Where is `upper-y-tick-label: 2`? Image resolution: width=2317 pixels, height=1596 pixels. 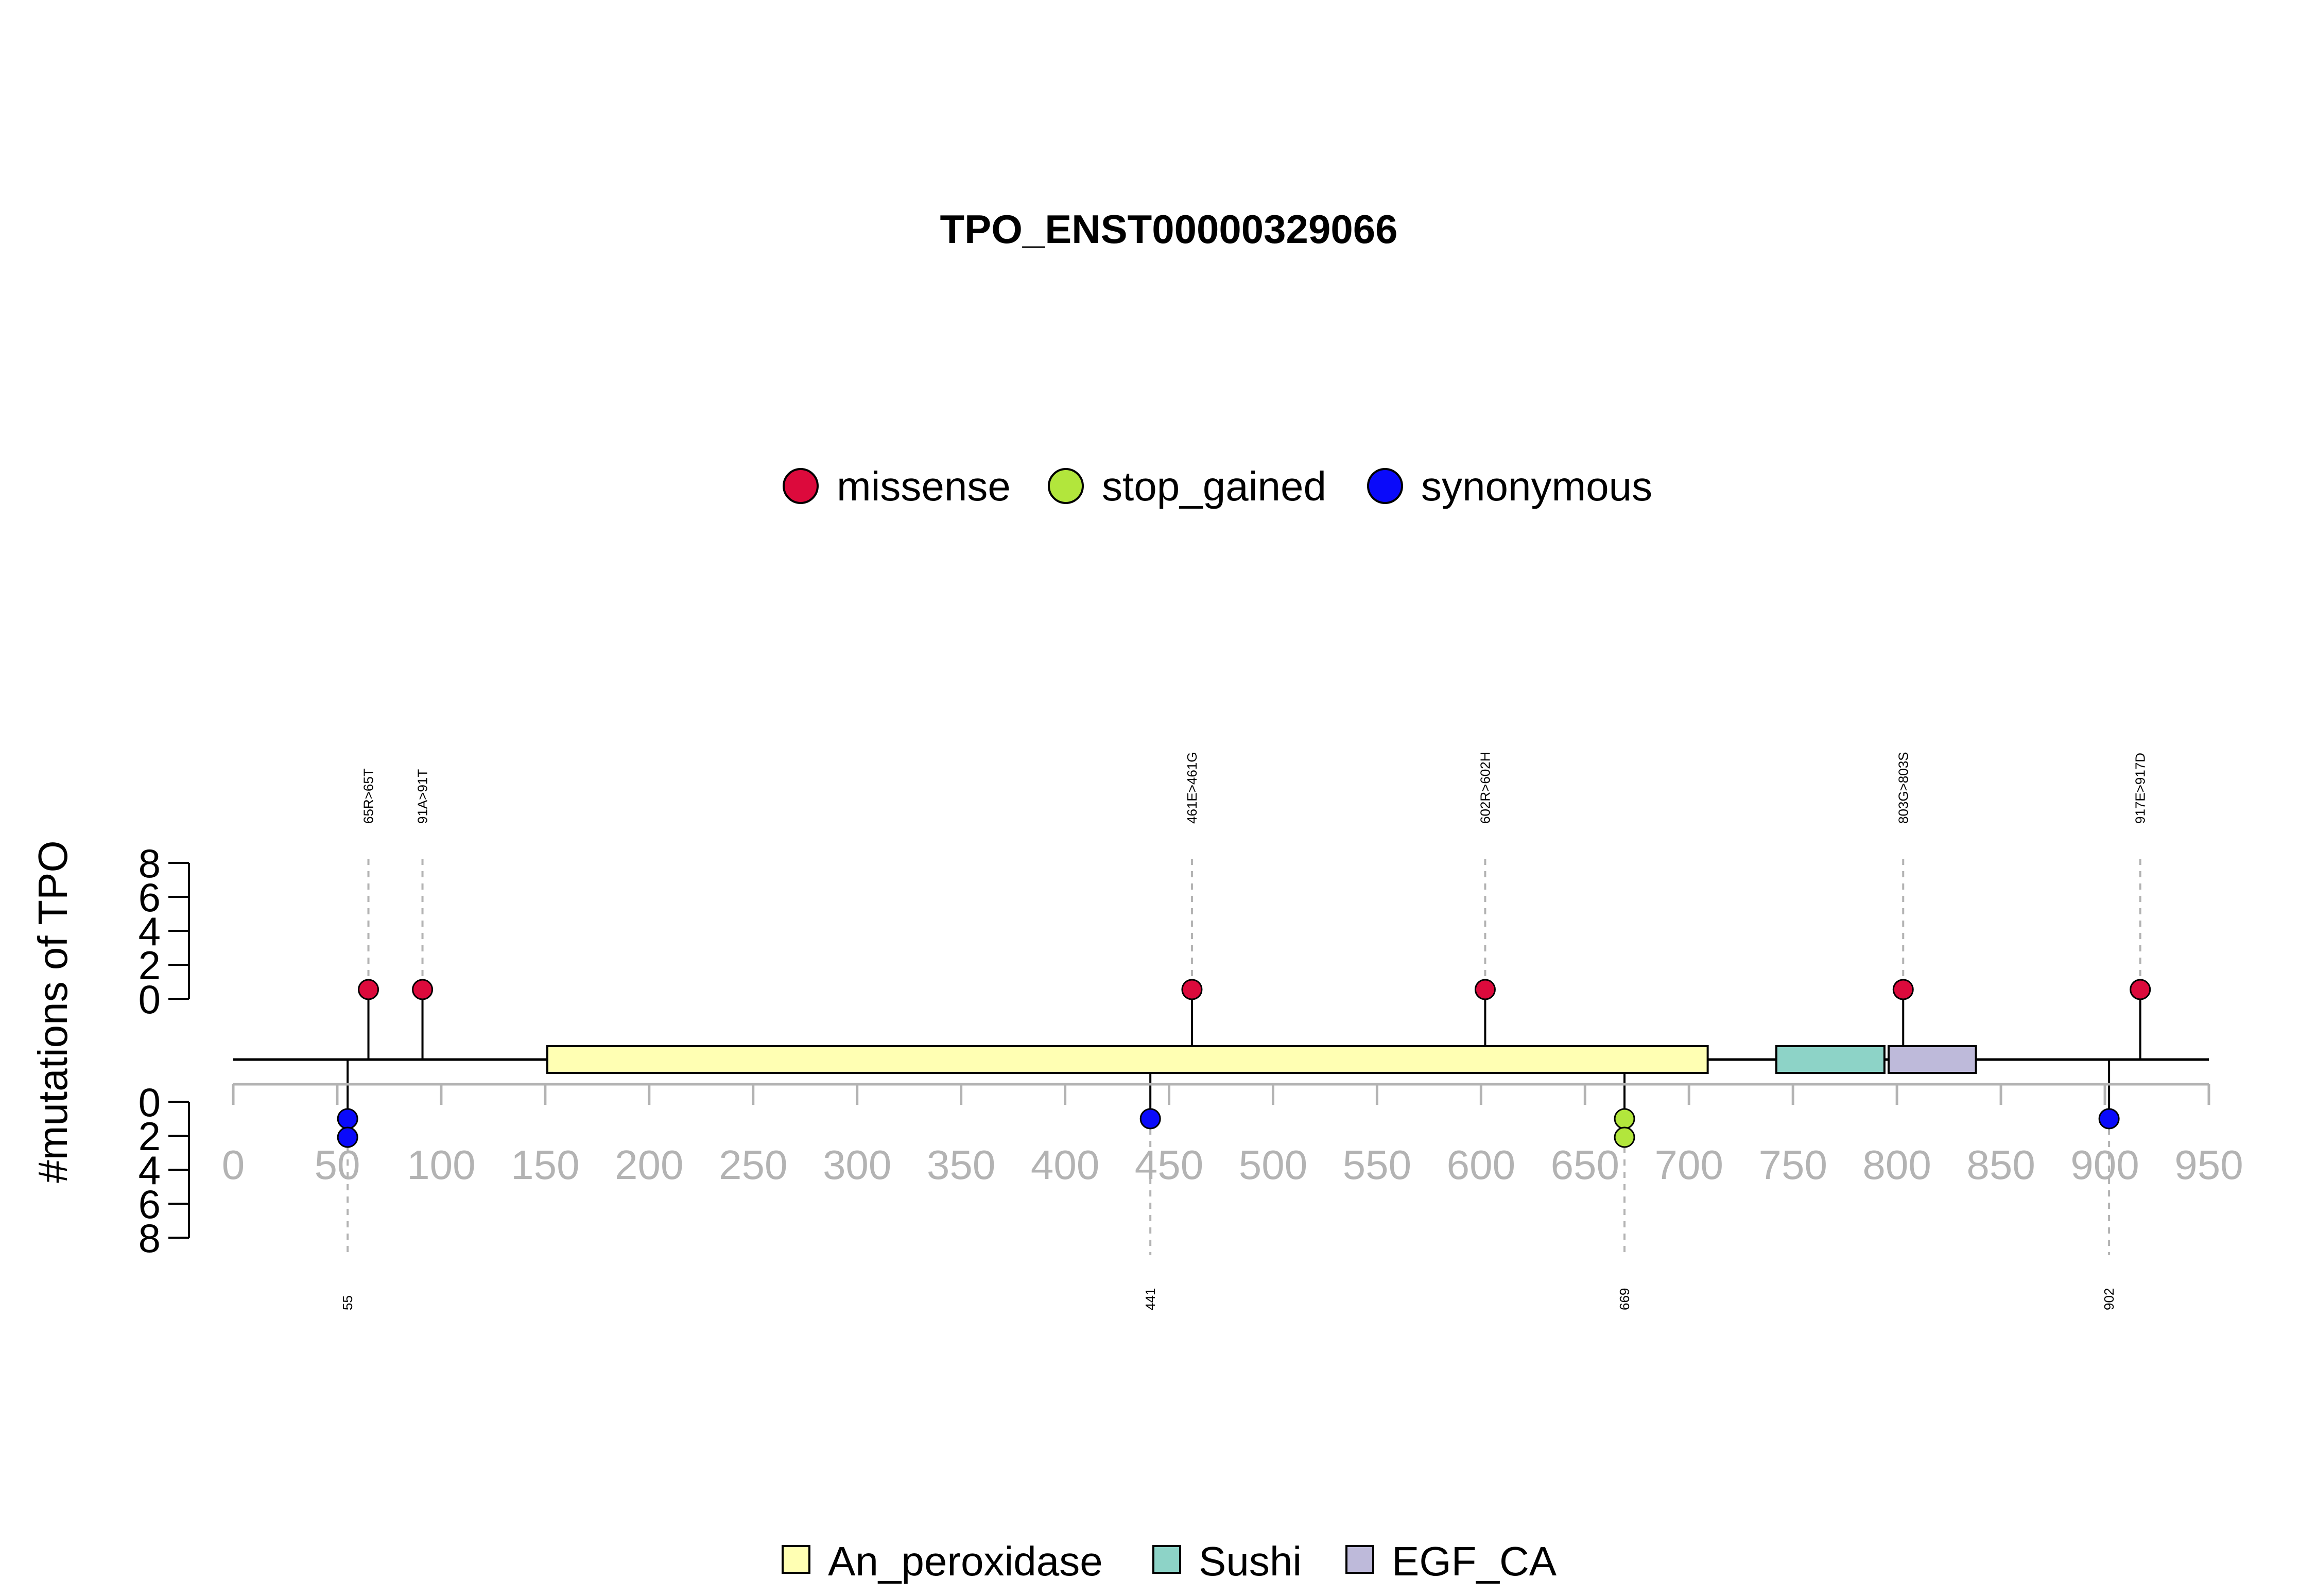
upper-y-tick-label: 2 is located at coordinates (150, 966).